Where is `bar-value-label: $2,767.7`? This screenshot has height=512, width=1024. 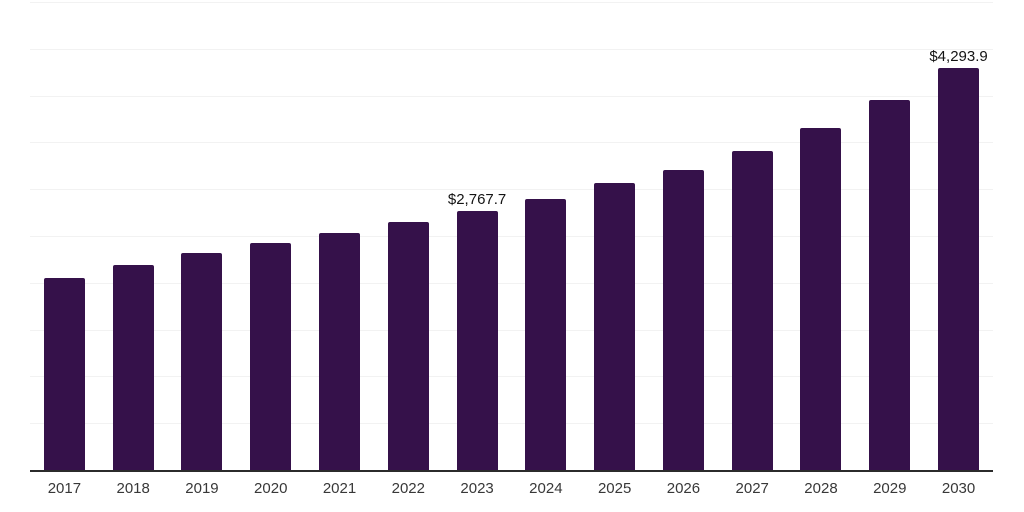
bar-value-label: $2,767.7 is located at coordinates (477, 199).